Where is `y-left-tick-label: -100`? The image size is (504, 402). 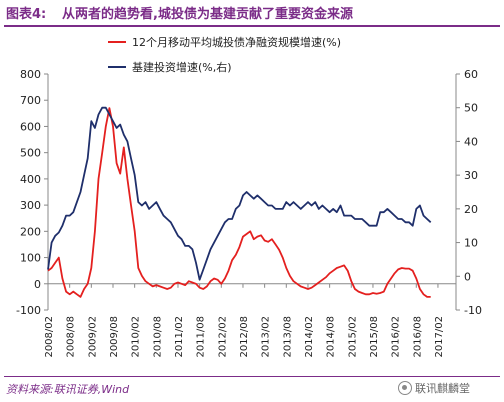
y-left-tick-label: -100 is located at coordinates (28, 310).